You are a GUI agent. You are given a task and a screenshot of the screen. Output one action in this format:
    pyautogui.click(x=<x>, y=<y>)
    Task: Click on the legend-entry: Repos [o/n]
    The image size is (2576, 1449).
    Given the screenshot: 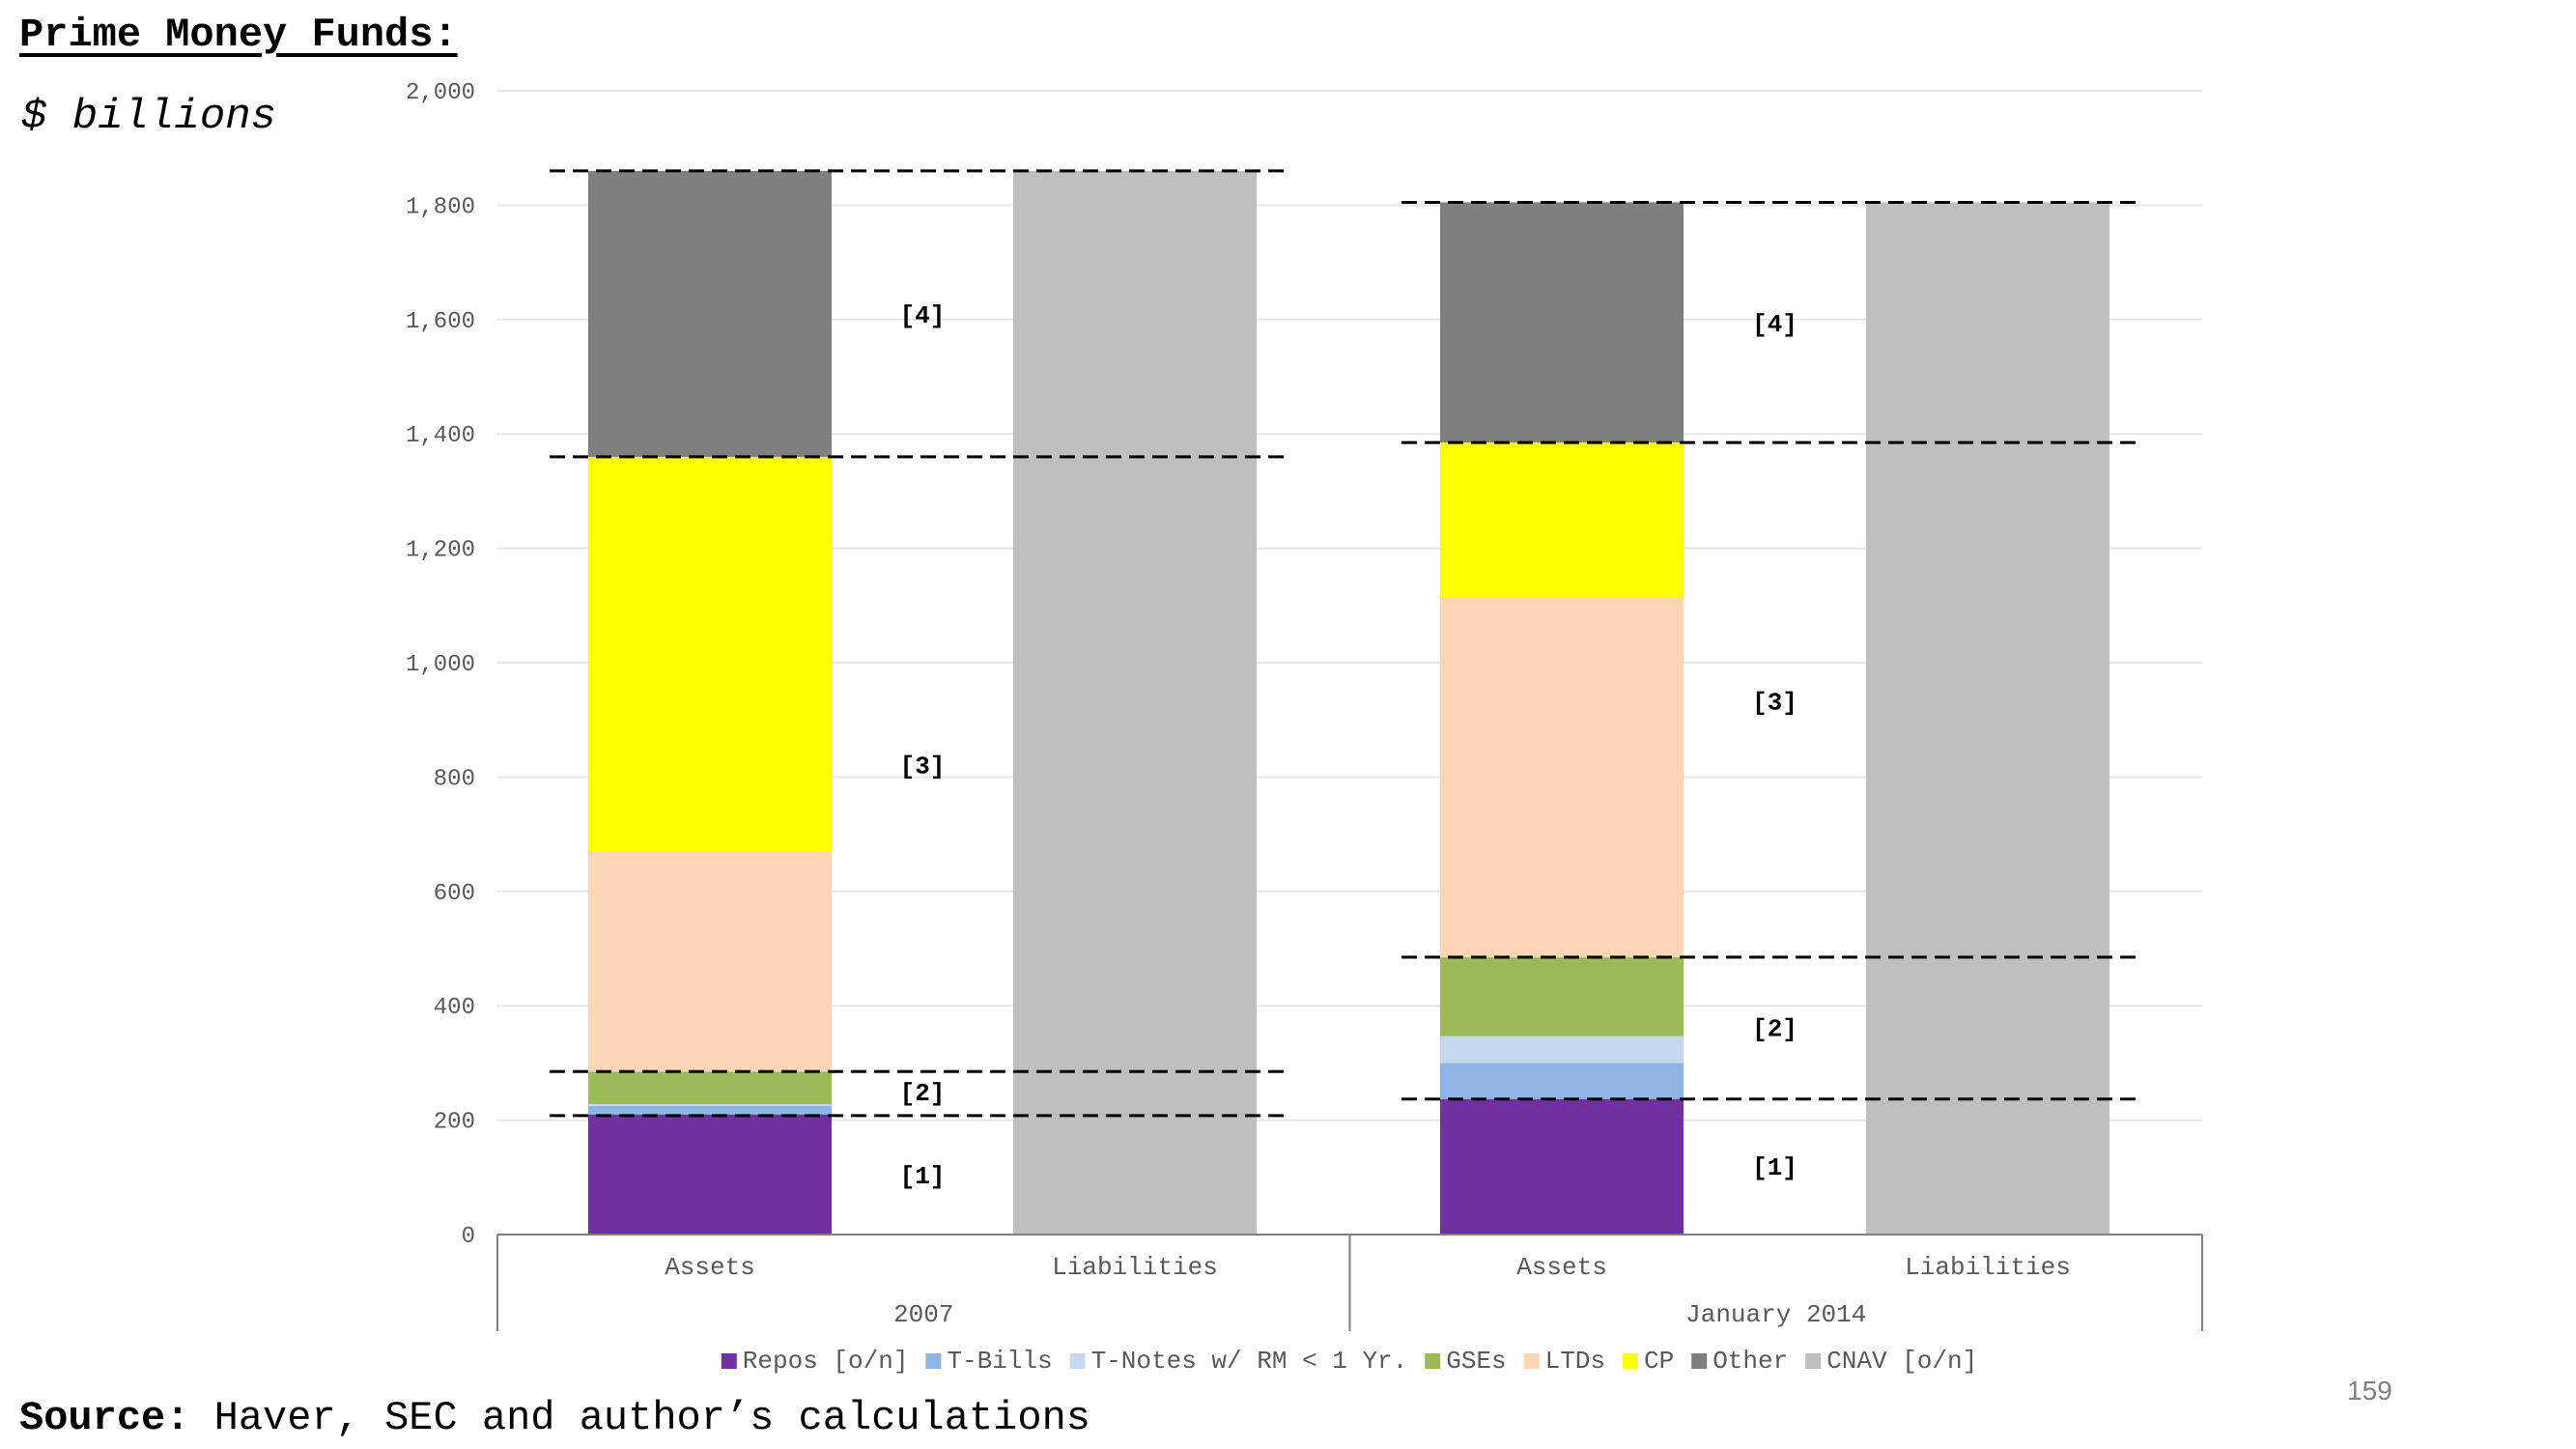 What is the action you would take?
    pyautogui.click(x=826, y=1361)
    